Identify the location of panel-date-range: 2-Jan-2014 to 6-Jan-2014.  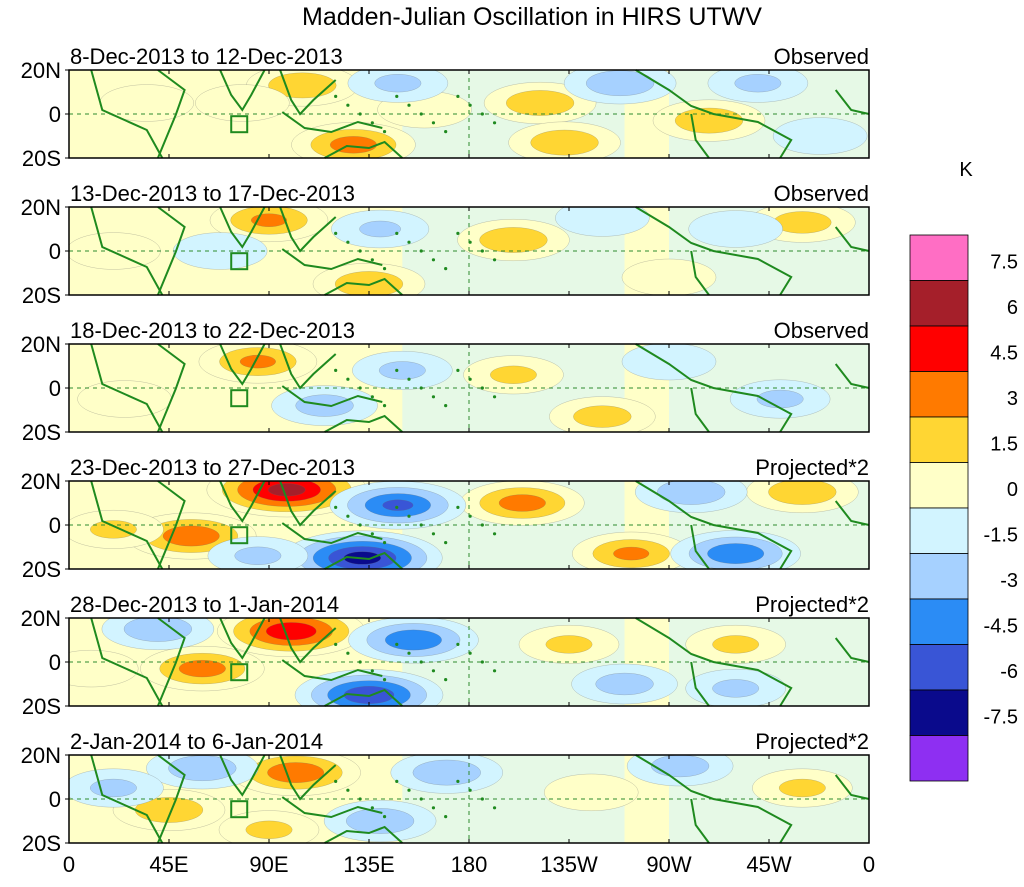
(196, 741).